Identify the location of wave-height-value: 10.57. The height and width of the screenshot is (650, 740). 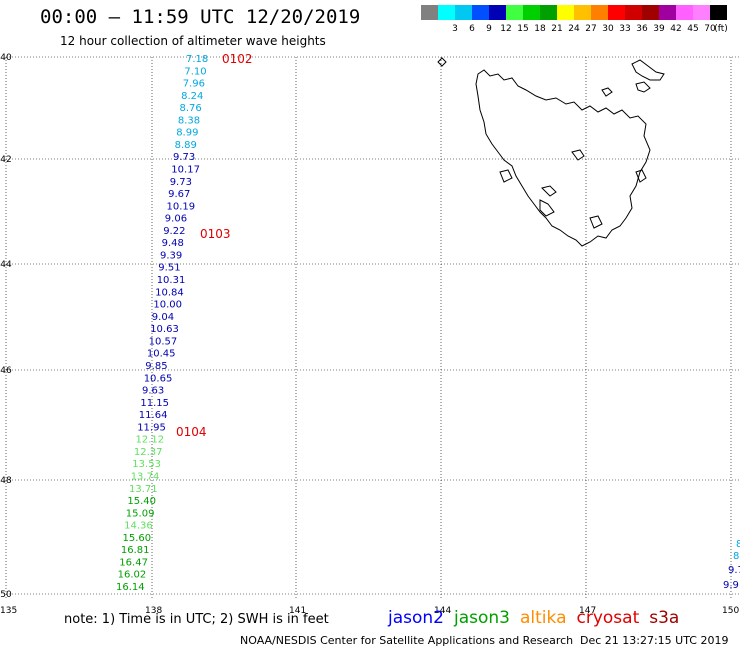
(163, 341).